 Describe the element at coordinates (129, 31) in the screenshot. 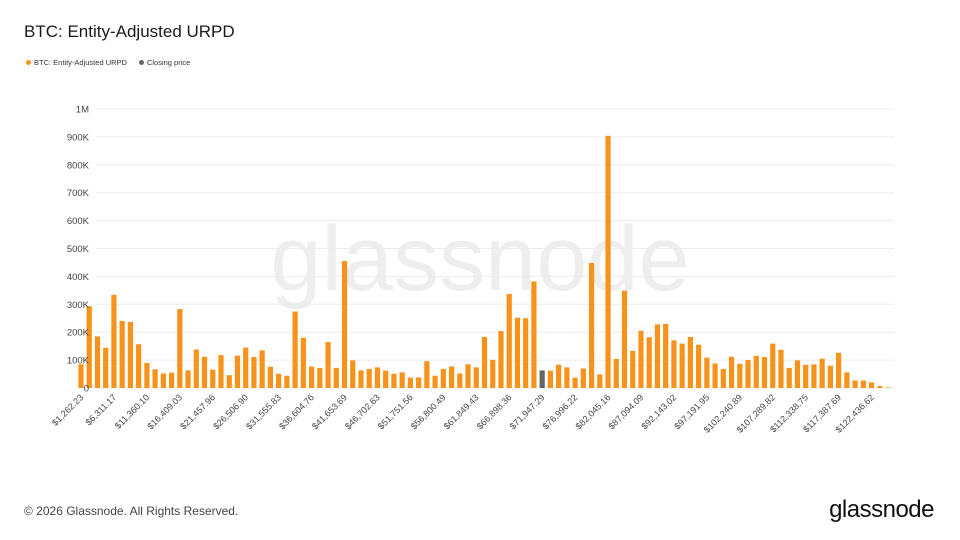

I see `chart-title: BTC: Entity-Adjusted URPD` at that location.